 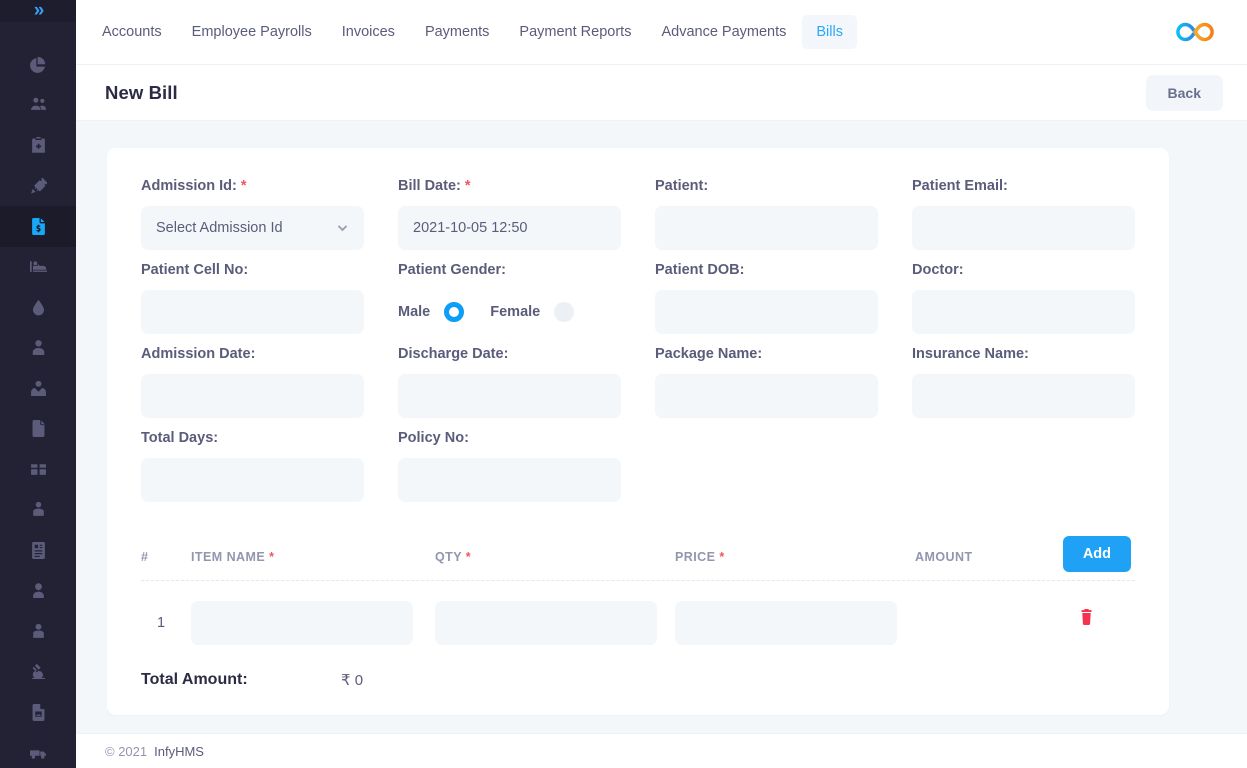 I want to click on field-package-name: Package Name:, so click(x=766, y=382).